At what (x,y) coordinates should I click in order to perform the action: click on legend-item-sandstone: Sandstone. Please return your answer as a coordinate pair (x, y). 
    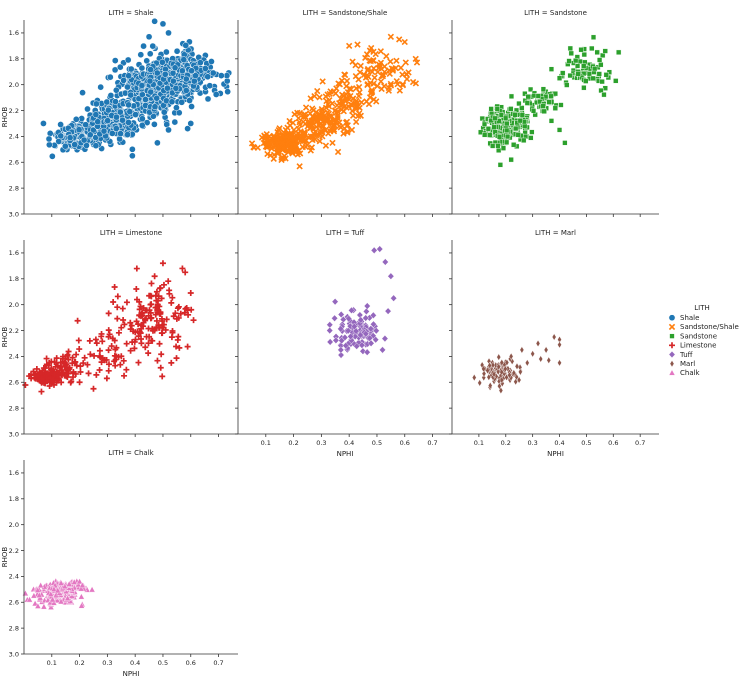
    Looking at the image, I should click on (693, 336).